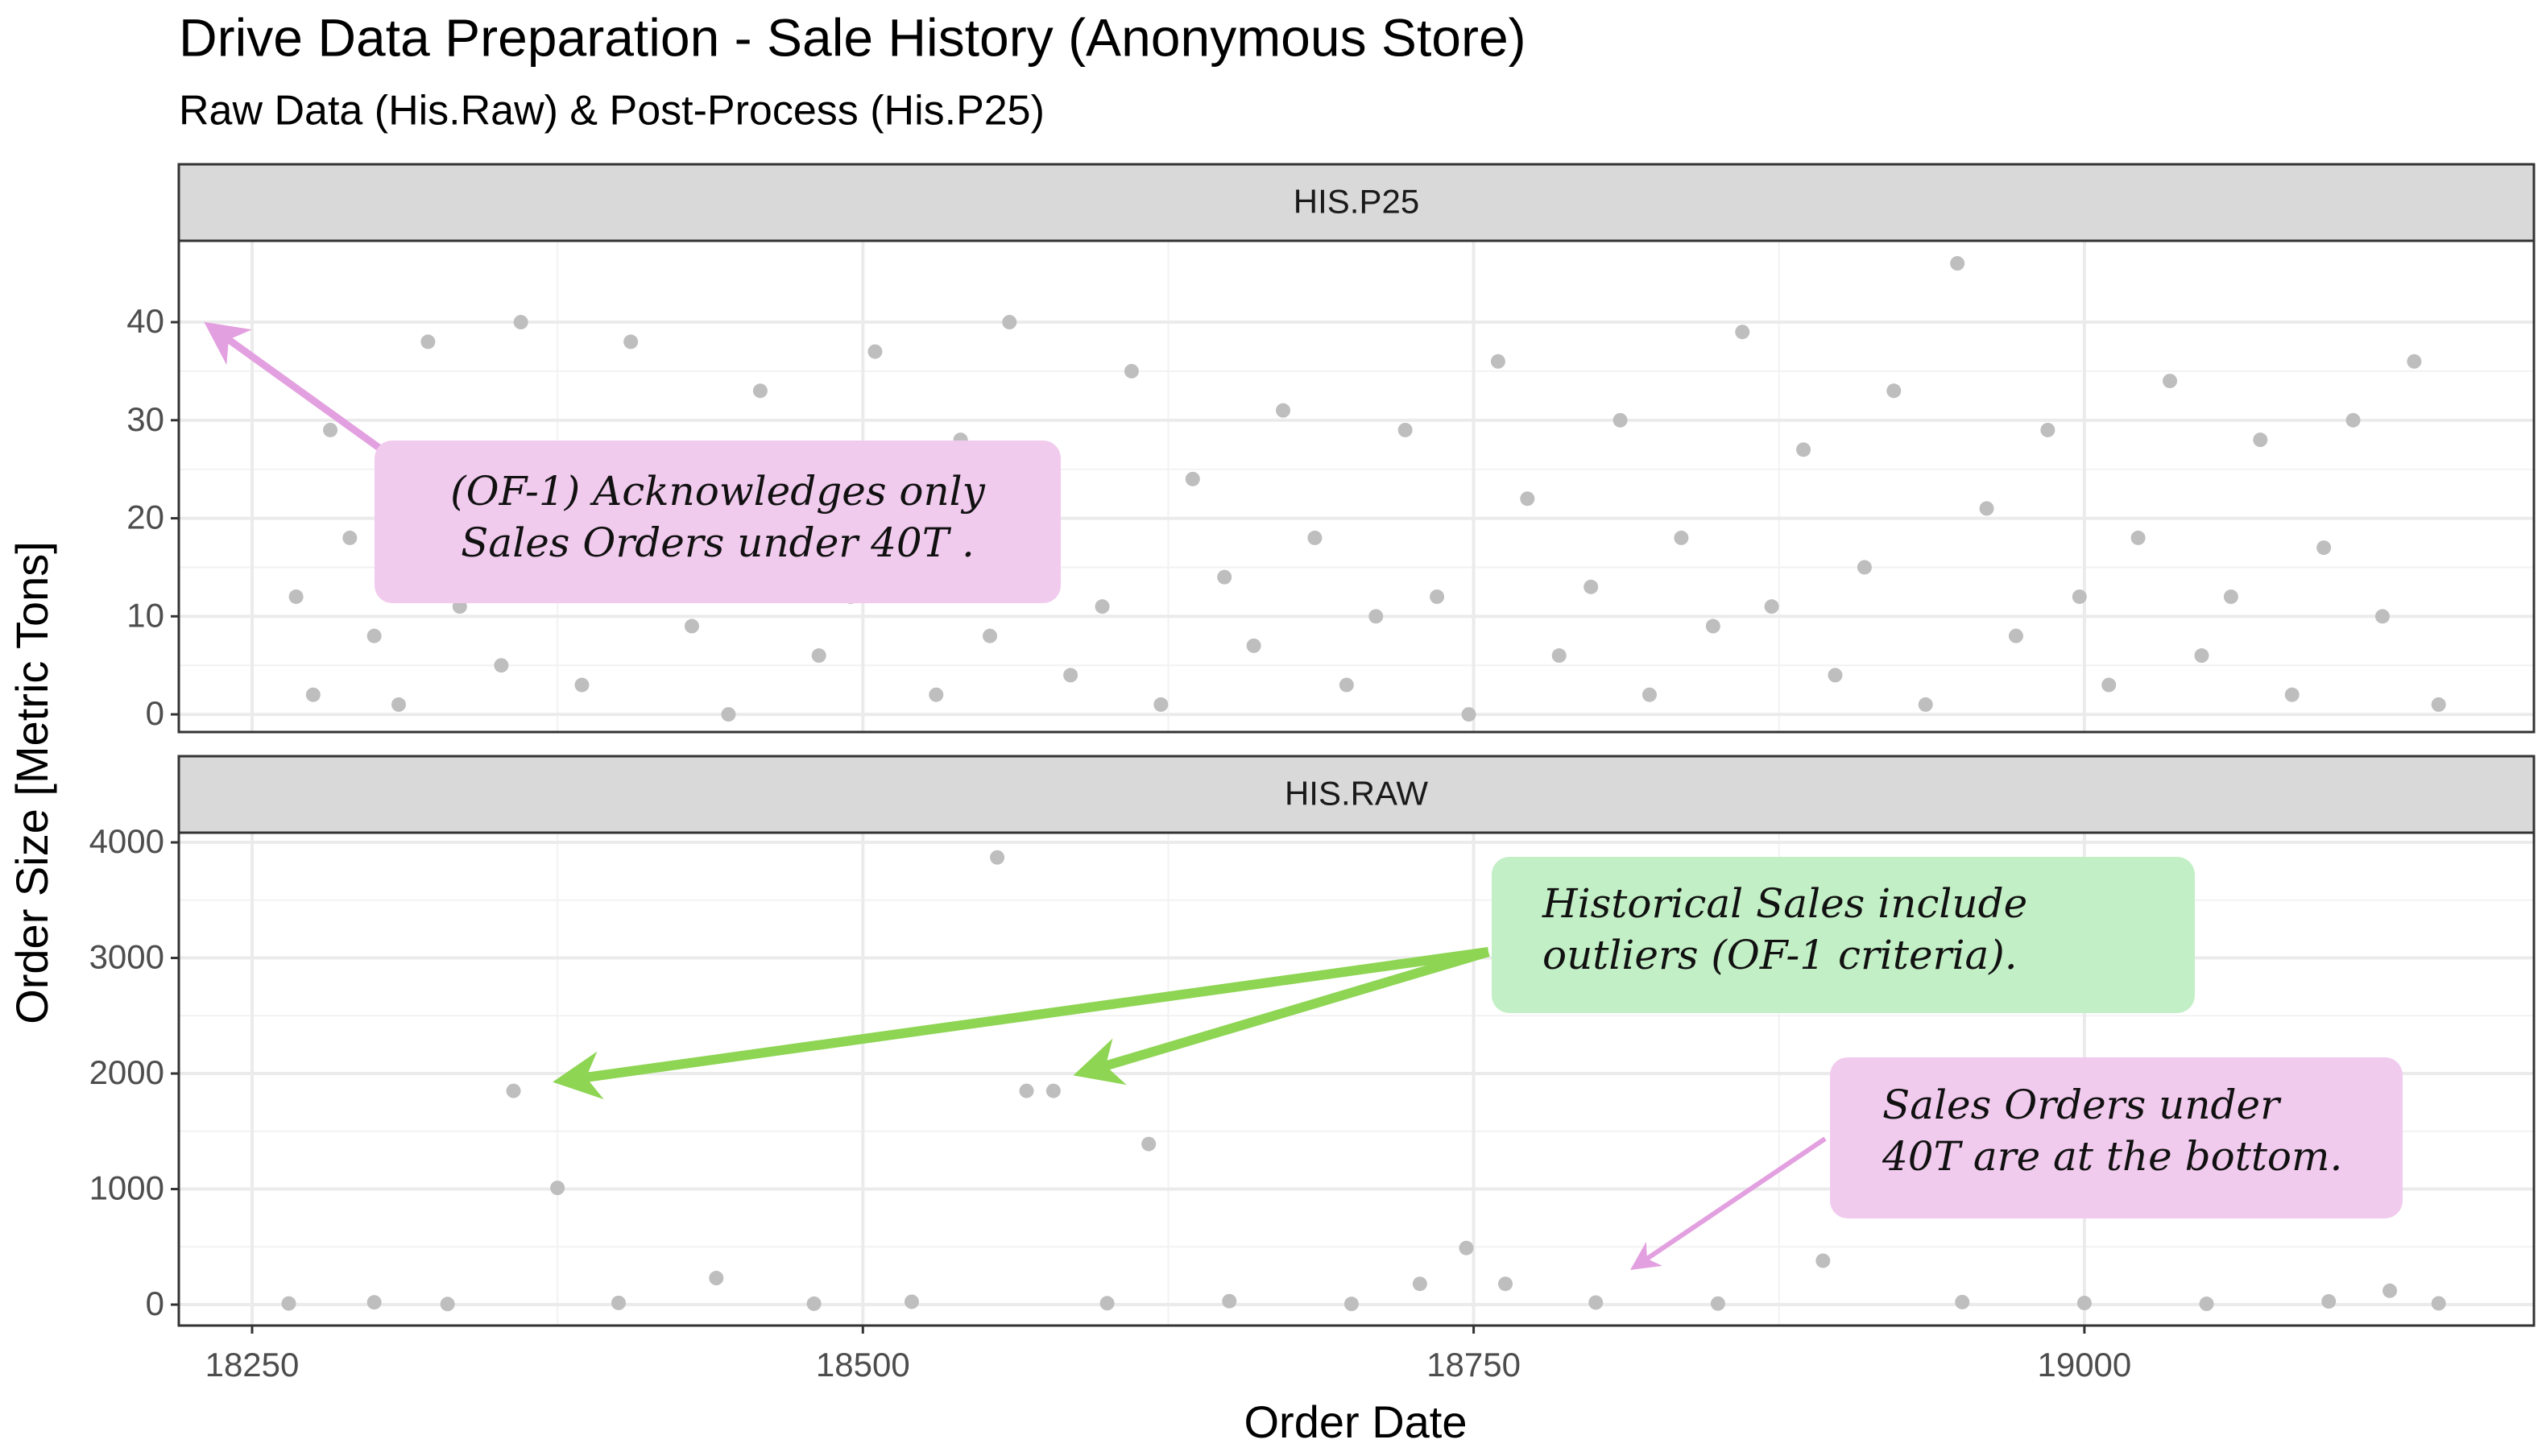 The height and width of the screenshot is (1456, 2546). Describe the element at coordinates (145, 517) in the screenshot. I see `y-tick-label: 20` at that location.